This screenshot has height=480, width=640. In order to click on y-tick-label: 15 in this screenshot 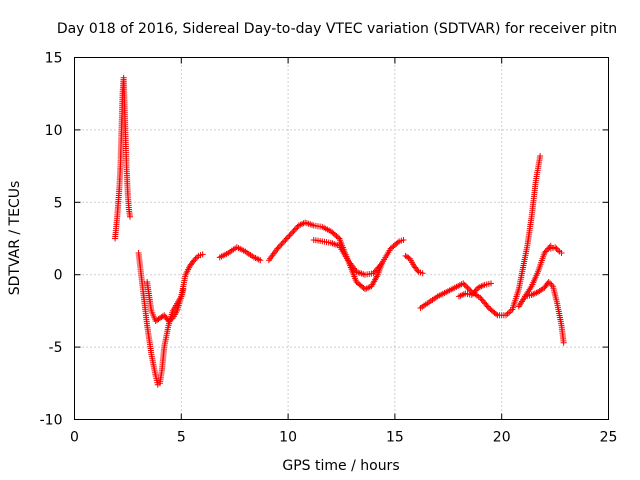, I will do `click(54, 59)`.